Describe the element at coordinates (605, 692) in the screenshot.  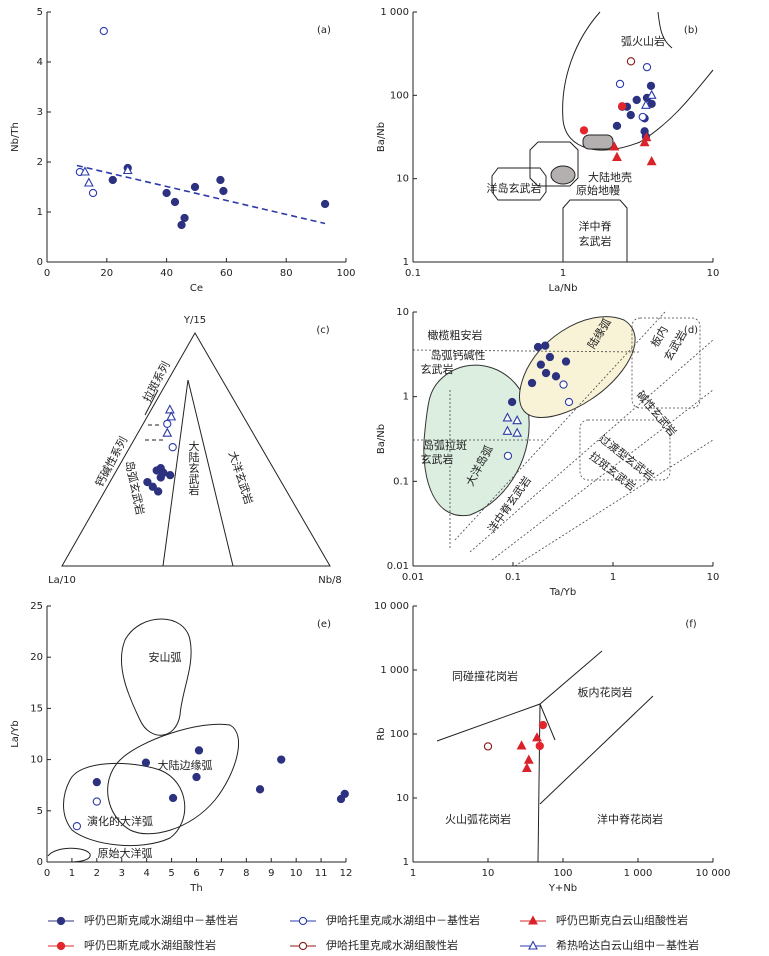
I see `field-label: 板内花岗岩` at that location.